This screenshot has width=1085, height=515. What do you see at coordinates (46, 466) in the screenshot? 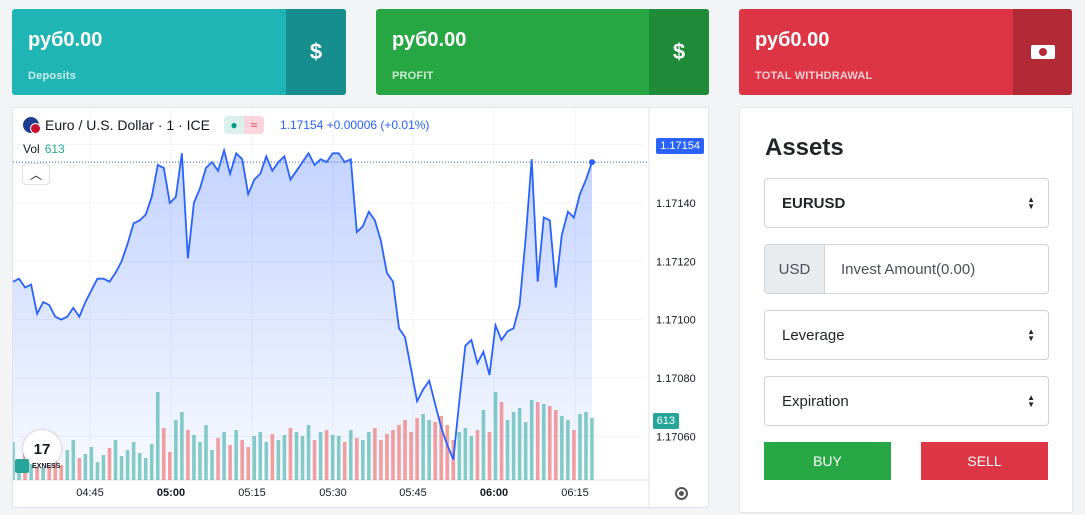
I see `brand-name: EXNESS` at bounding box center [46, 466].